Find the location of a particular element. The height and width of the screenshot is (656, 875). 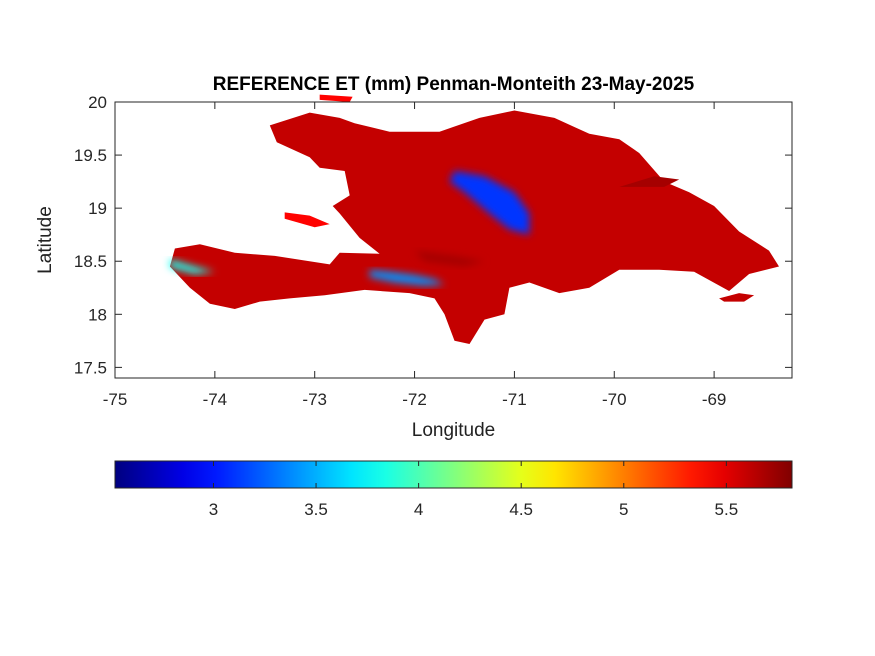

x-tick-label: -70 is located at coordinates (614, 399).